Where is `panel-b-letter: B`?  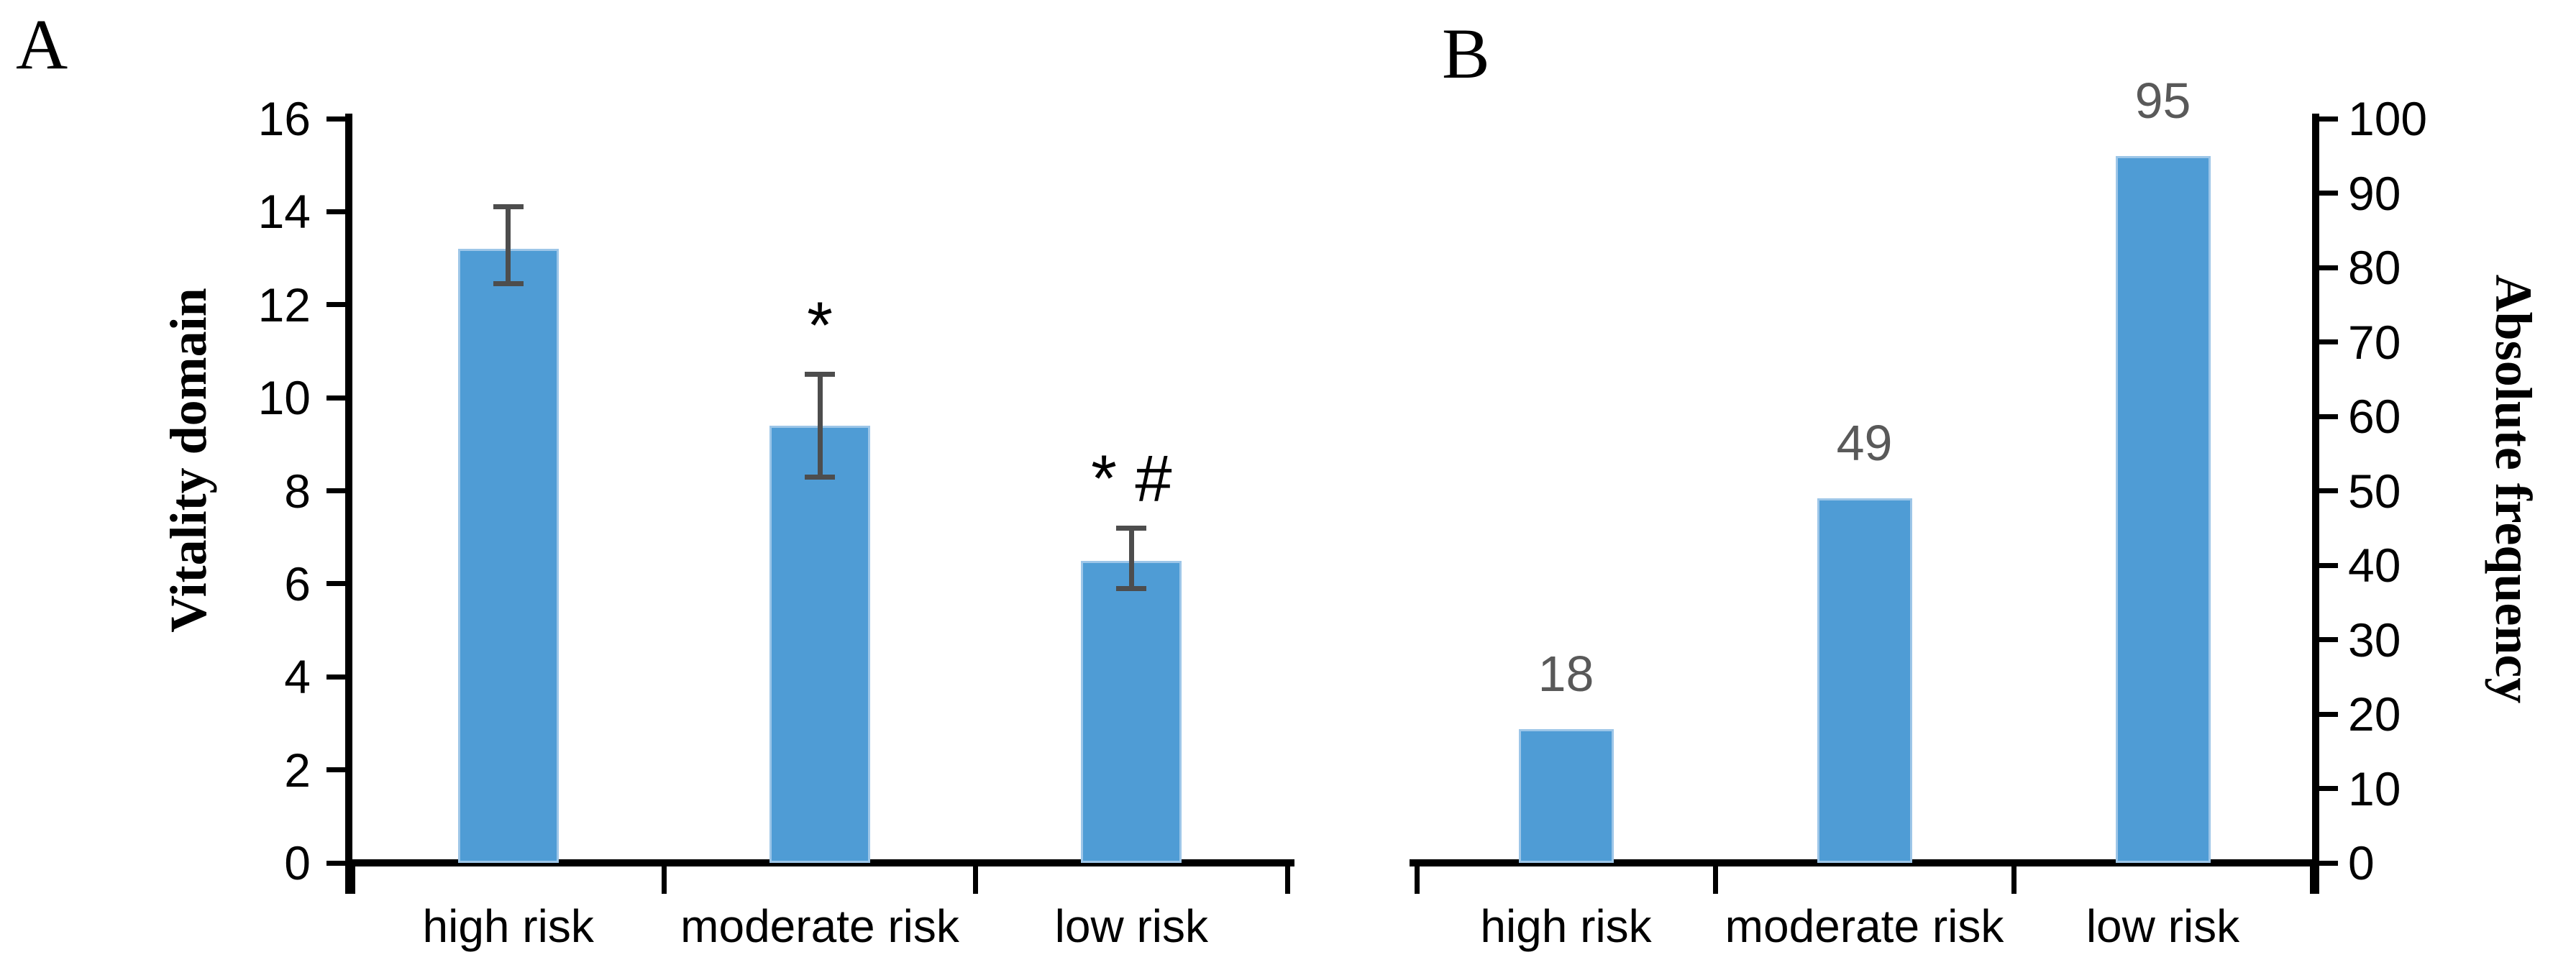
panel-b-letter: B is located at coordinates (1466, 53).